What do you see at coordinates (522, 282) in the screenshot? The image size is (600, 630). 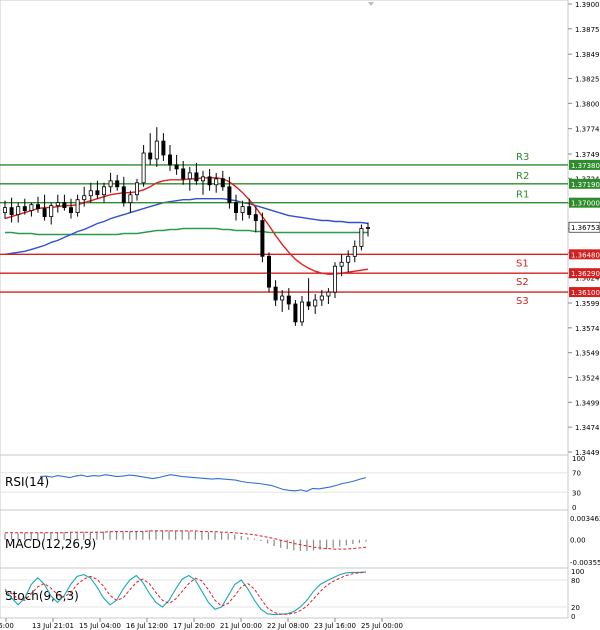 I see `level-name-s2: S2` at bounding box center [522, 282].